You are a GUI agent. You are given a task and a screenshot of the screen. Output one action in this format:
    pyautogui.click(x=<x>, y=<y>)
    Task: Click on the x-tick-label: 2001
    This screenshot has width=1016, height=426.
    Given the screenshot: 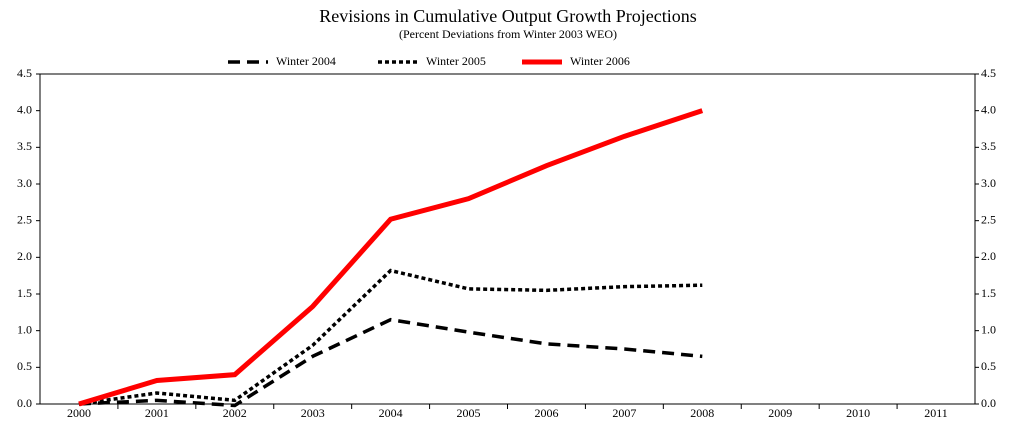 What is the action you would take?
    pyautogui.click(x=157, y=413)
    